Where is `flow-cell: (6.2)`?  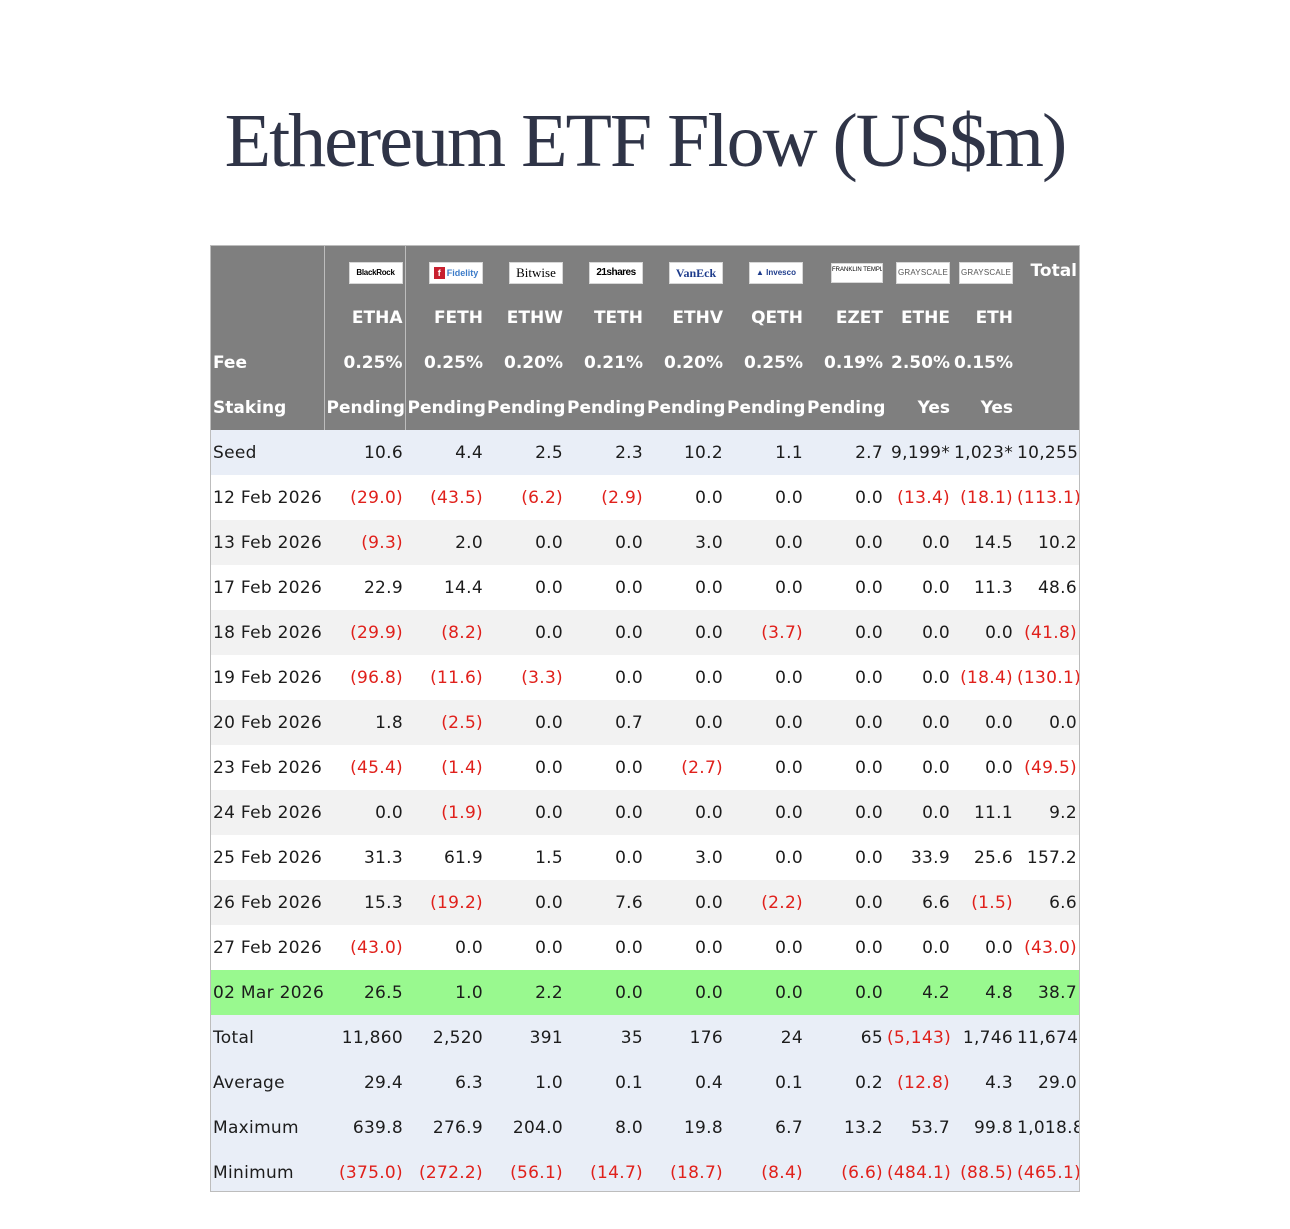
flow-cell: (6.2) is located at coordinates (525, 497).